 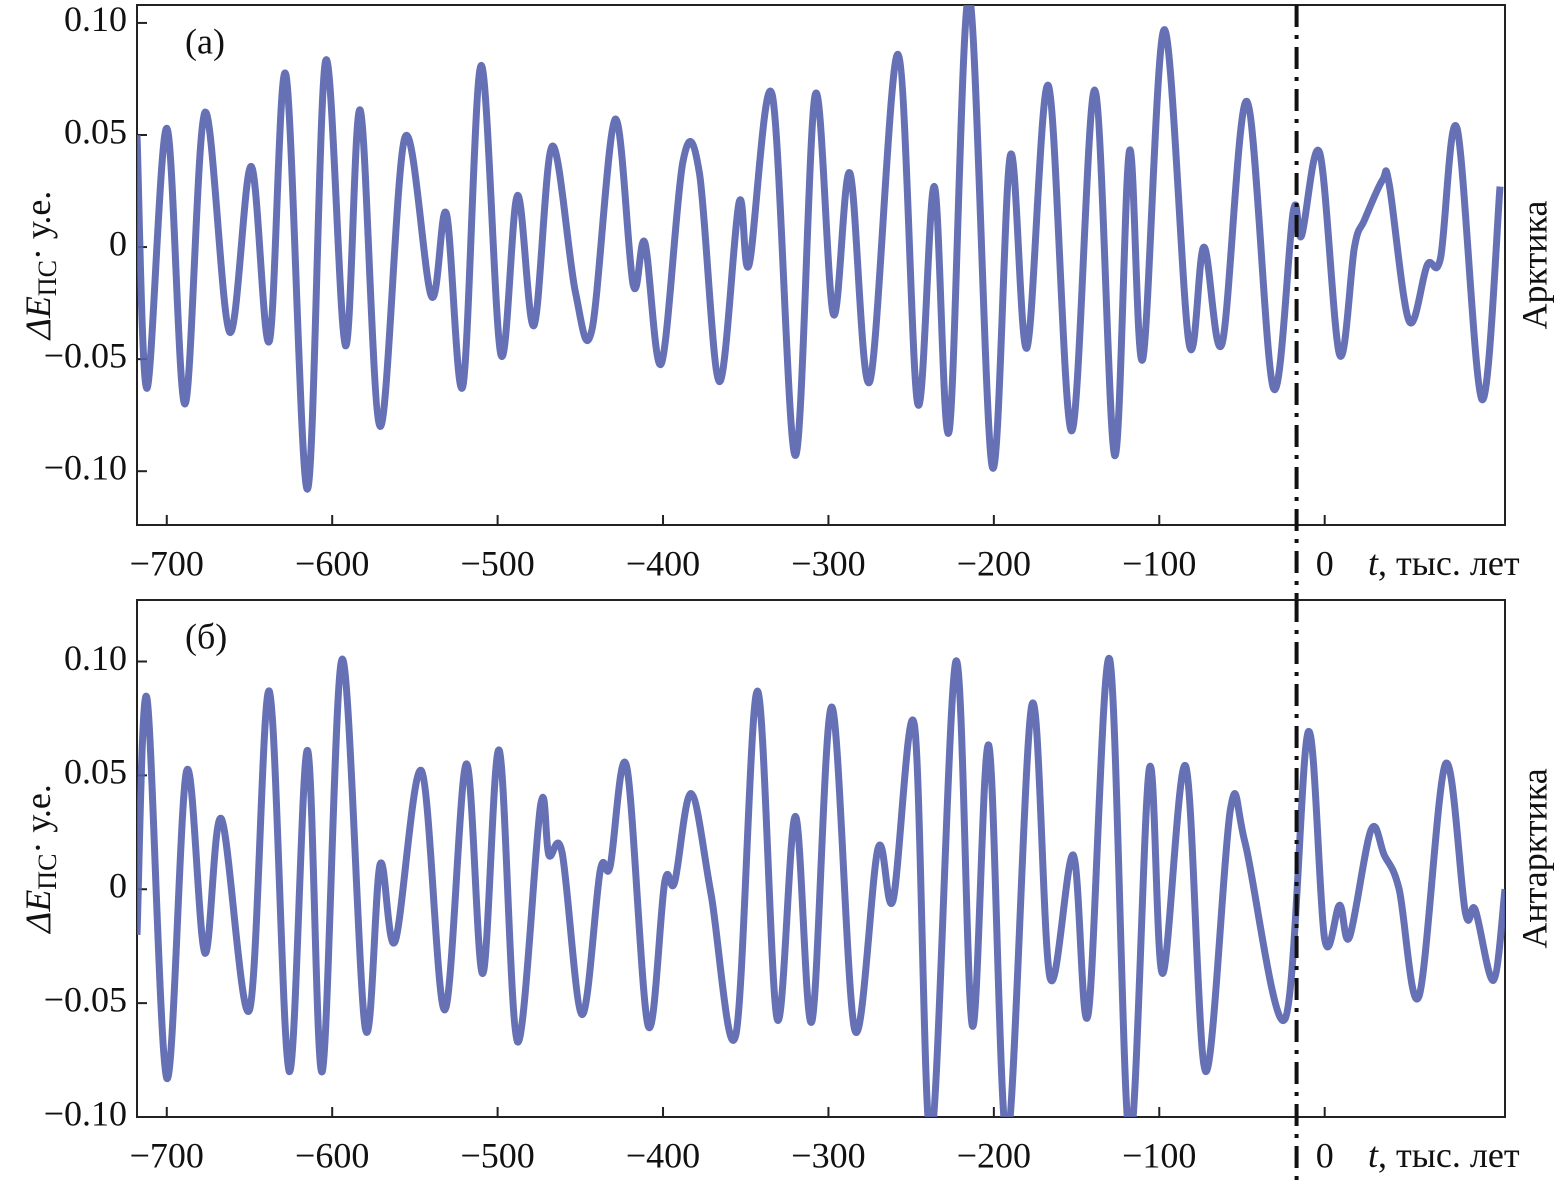 I want to click on side-label: Антарктика, so click(x=1534, y=858).